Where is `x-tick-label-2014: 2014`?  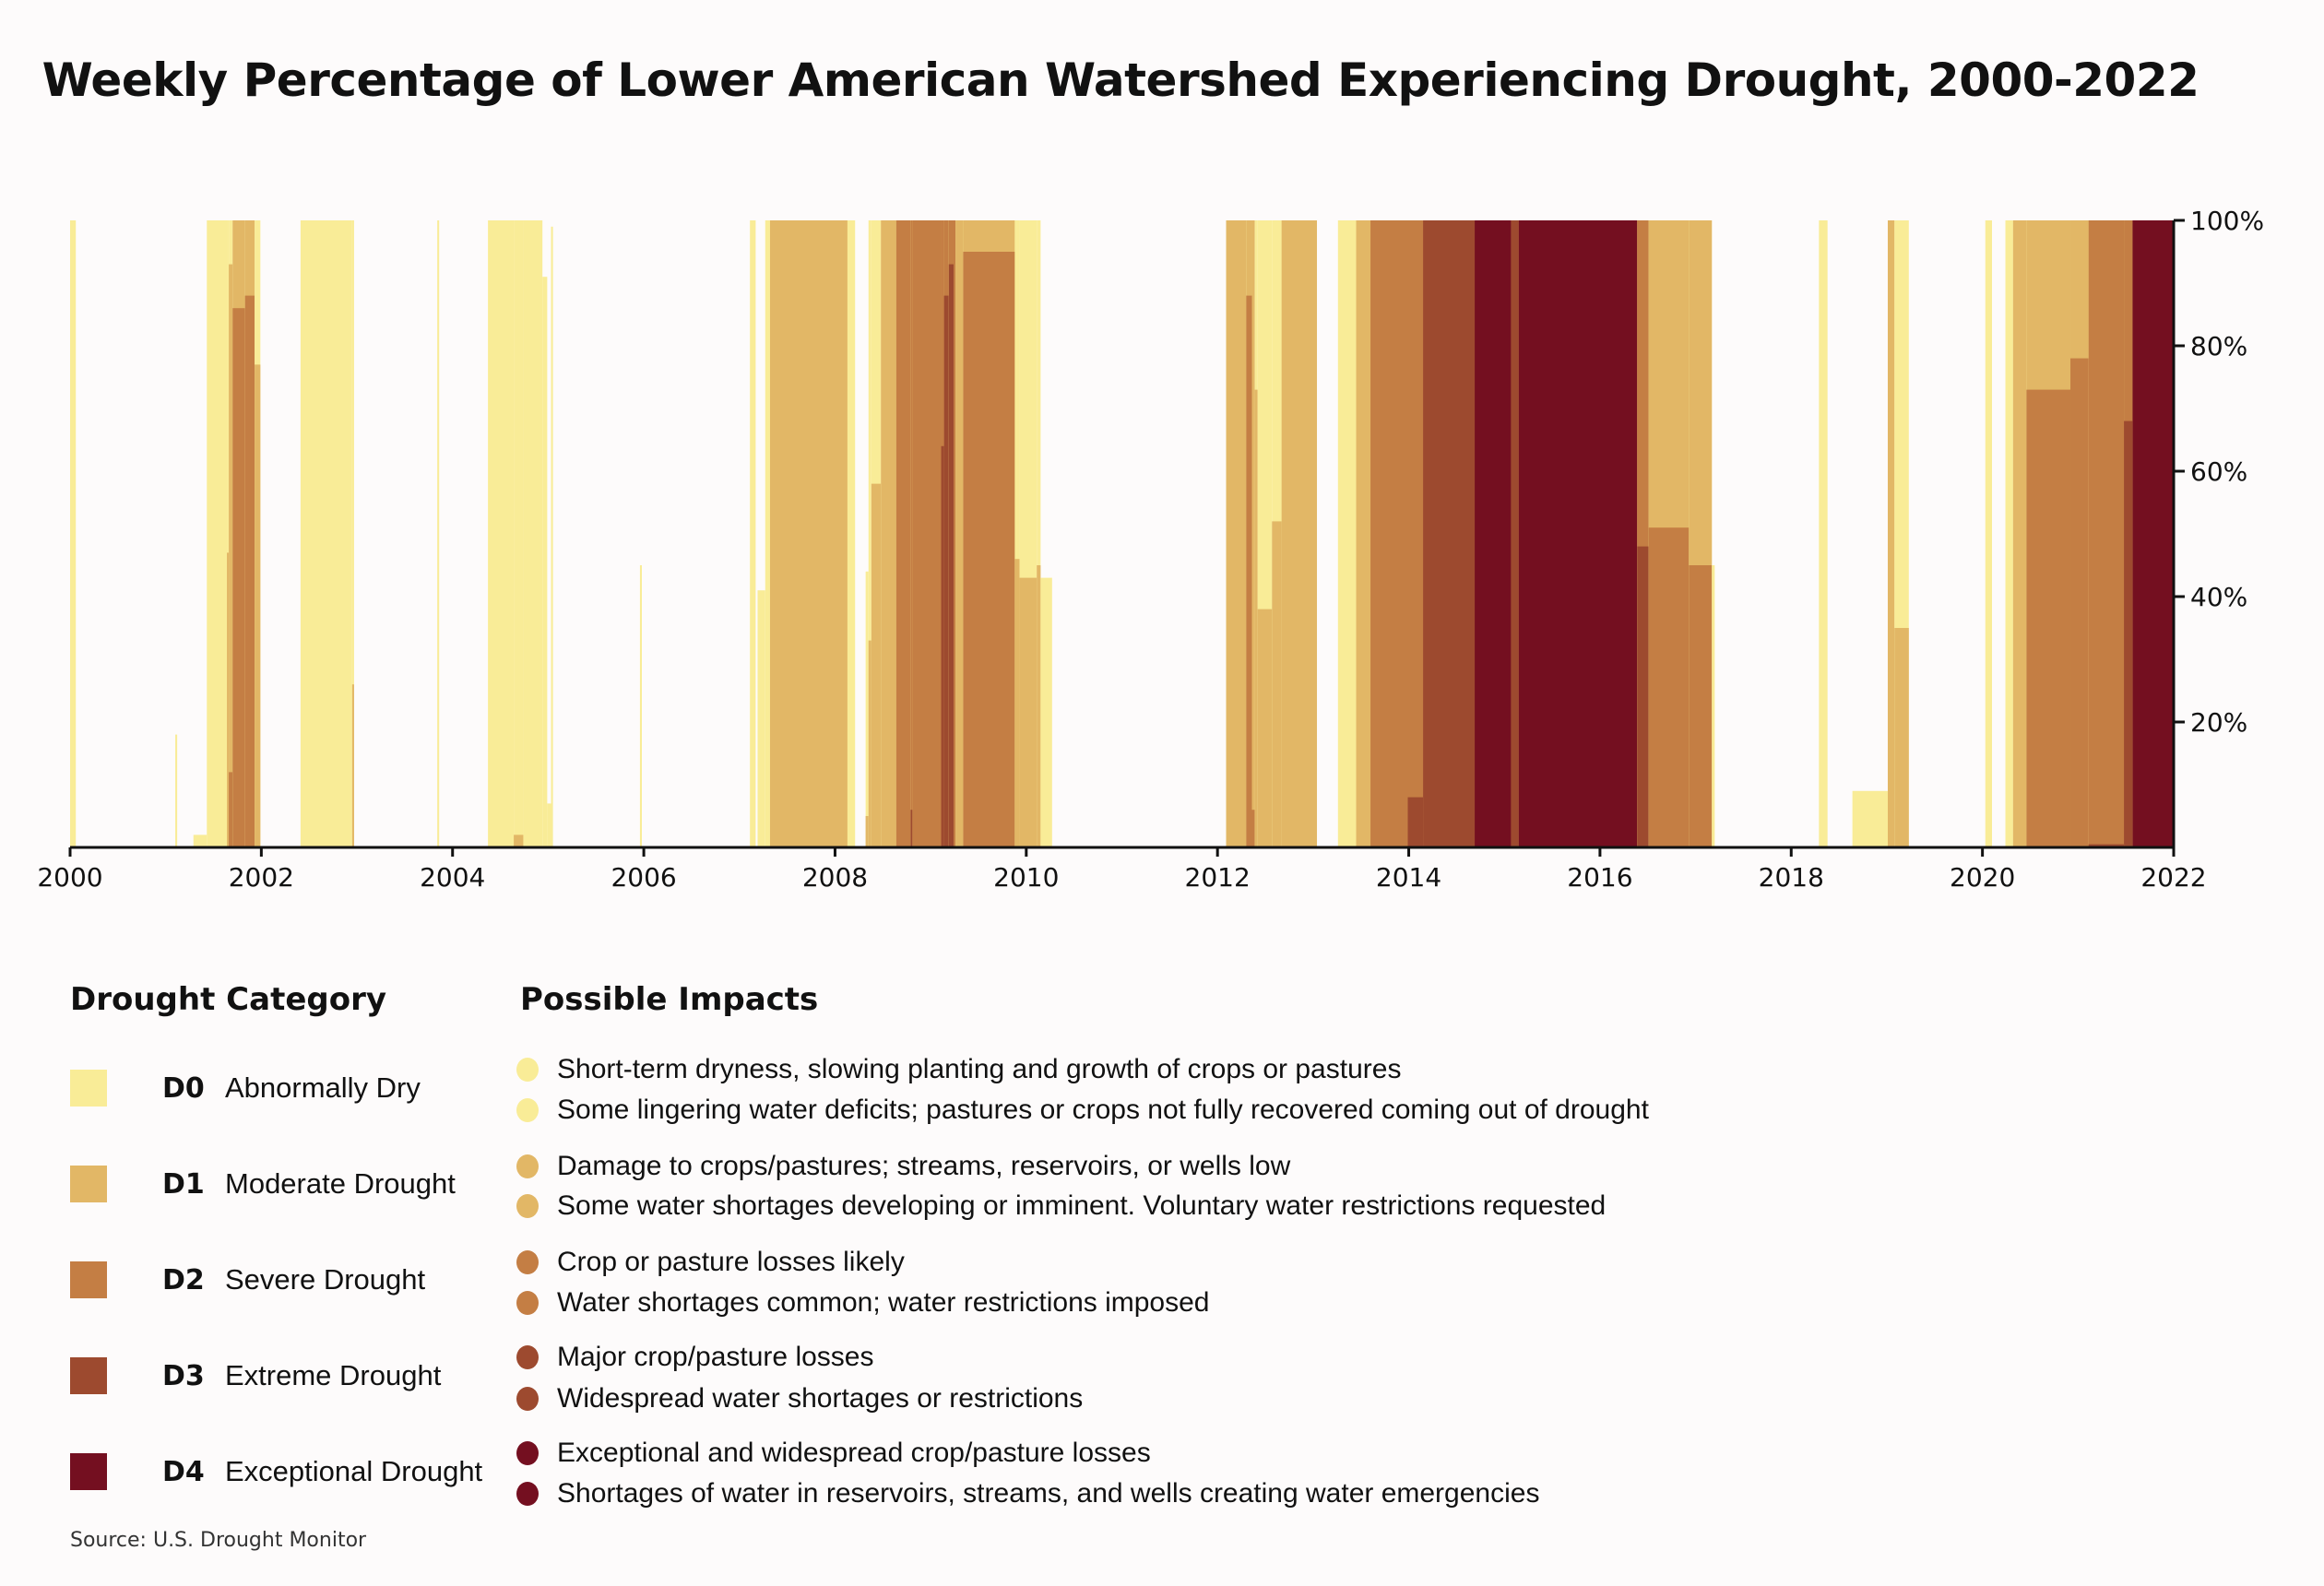 x-tick-label-2014: 2014 is located at coordinates (1408, 877).